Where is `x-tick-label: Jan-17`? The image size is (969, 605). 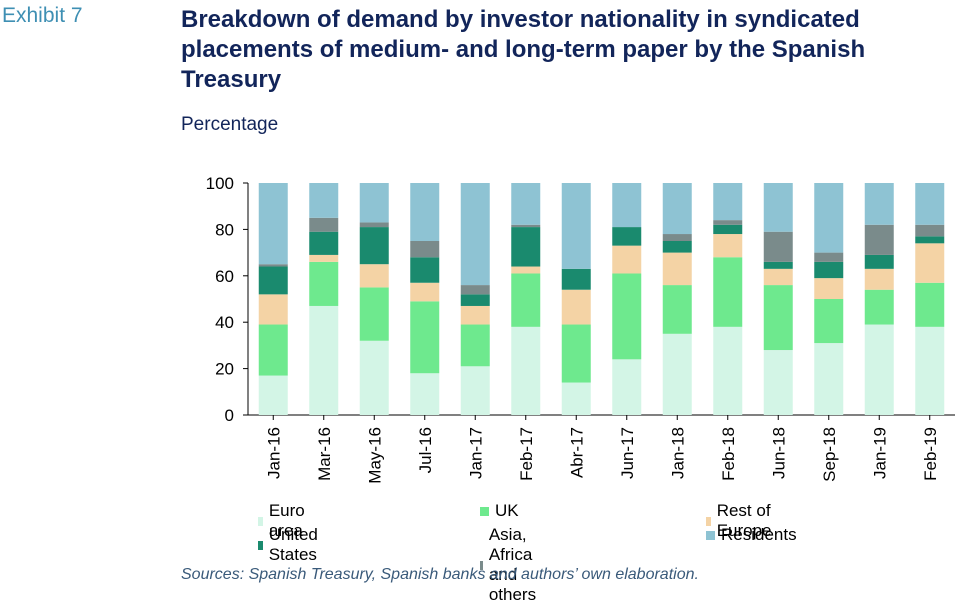
x-tick-label: Jan-17 is located at coordinates (475, 453).